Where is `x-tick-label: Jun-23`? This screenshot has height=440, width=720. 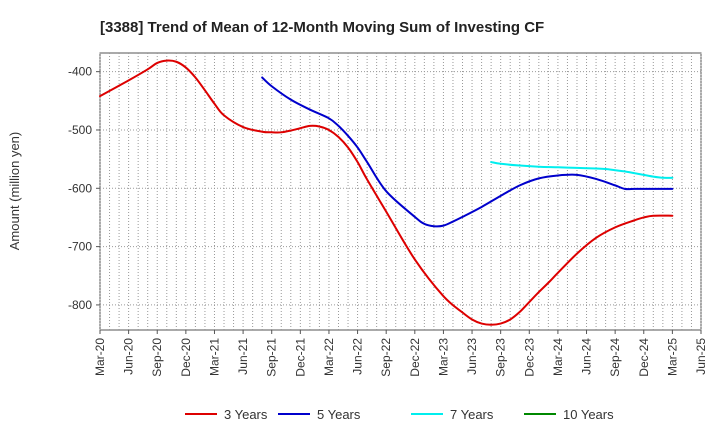 x-tick-label: Jun-23 is located at coordinates (472, 356).